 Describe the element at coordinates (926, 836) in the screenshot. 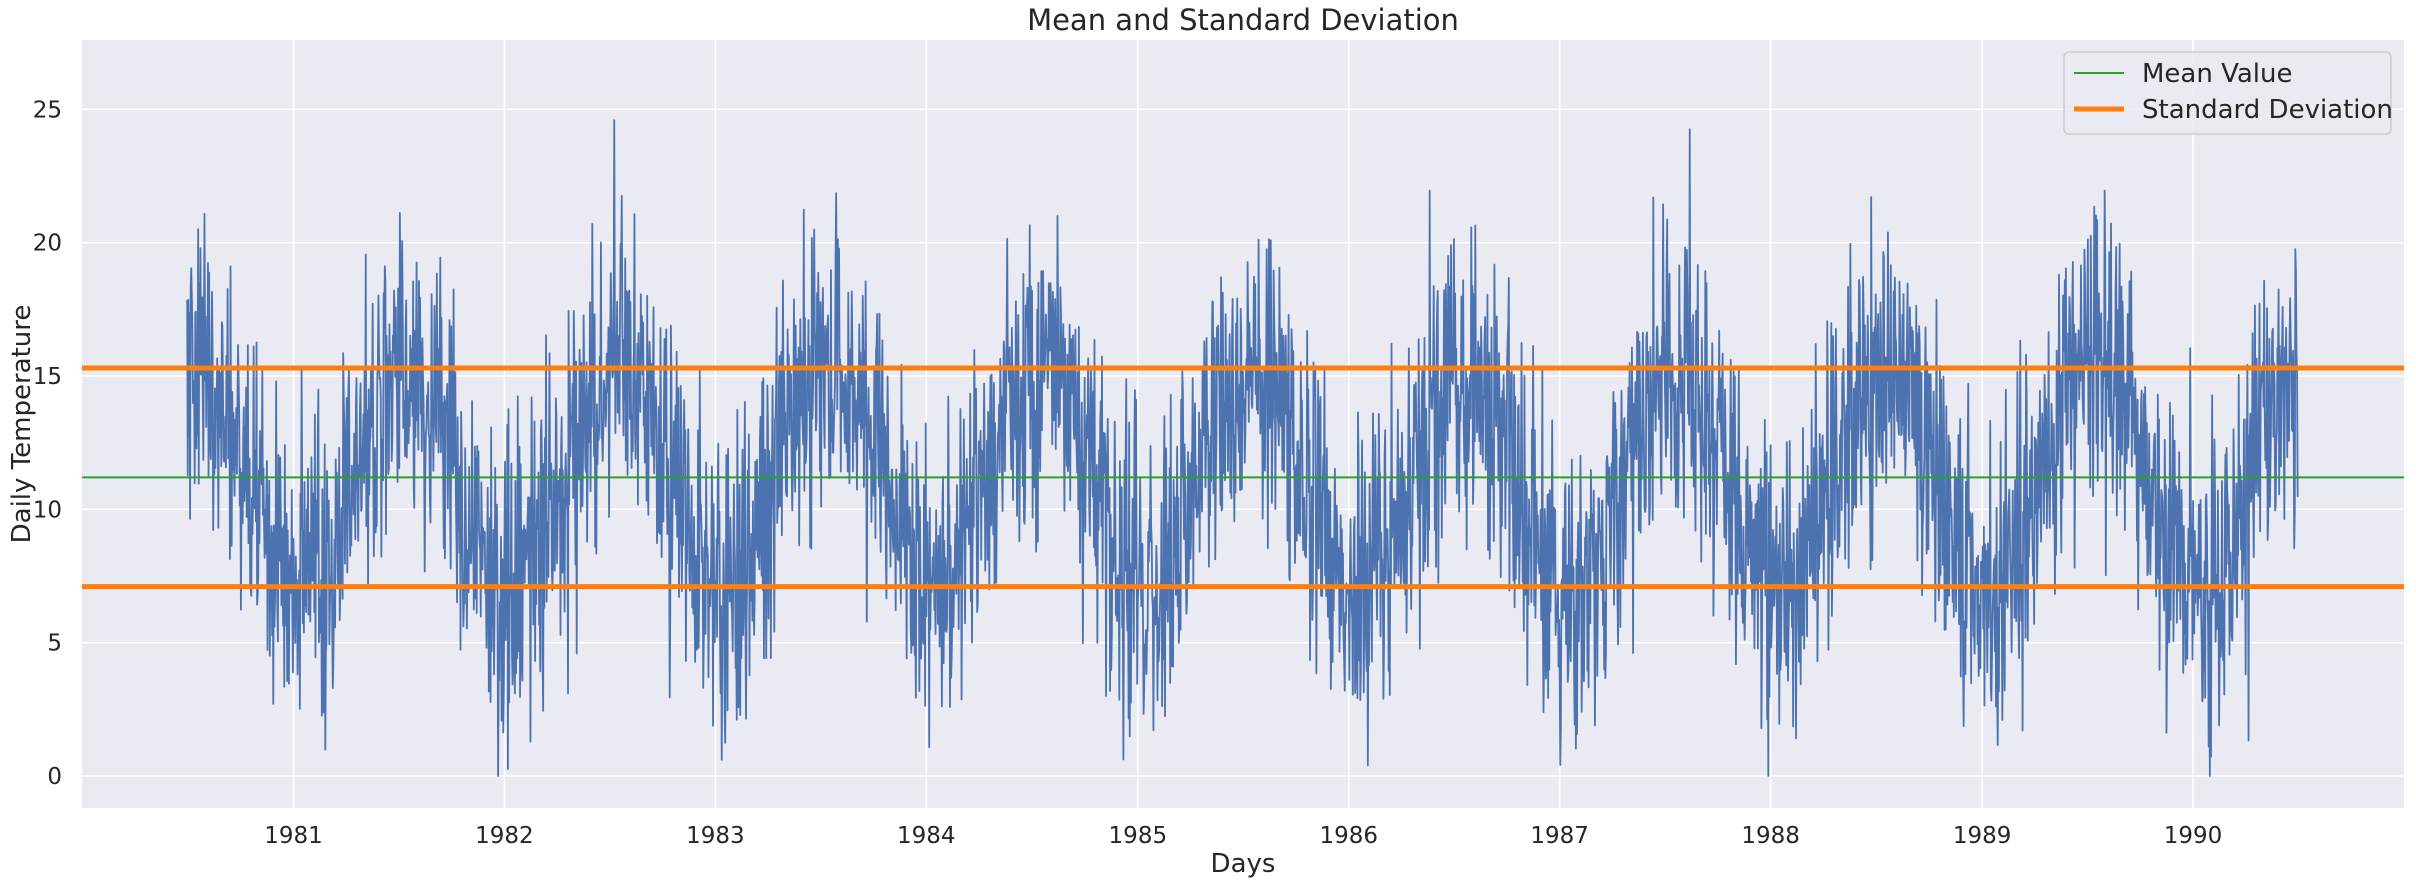

I see `x-tick-label: 1984` at that location.